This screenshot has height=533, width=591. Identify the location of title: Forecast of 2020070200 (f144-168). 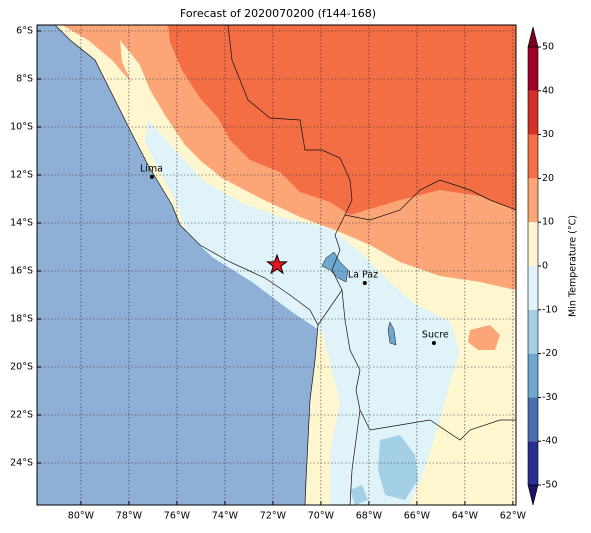
(278, 13).